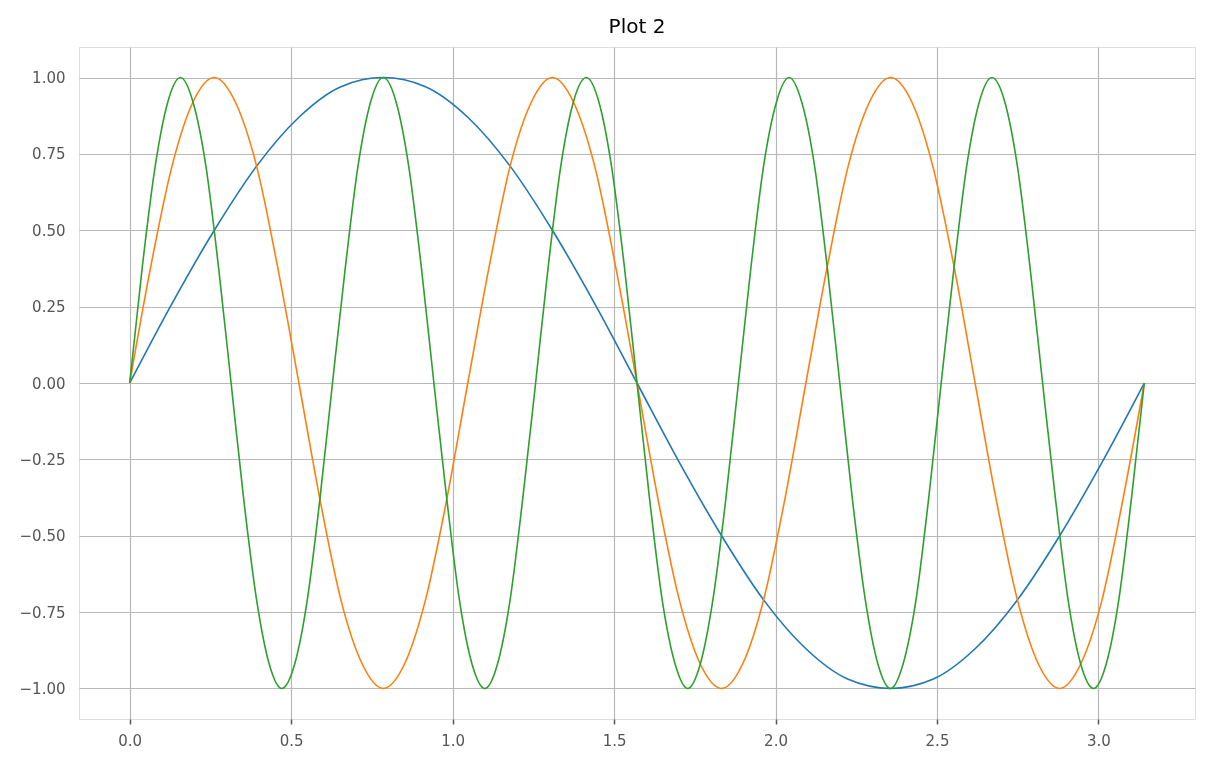 The image size is (1209, 768). Describe the element at coordinates (1099, 740) in the screenshot. I see `x-tick-label: 3.0` at that location.